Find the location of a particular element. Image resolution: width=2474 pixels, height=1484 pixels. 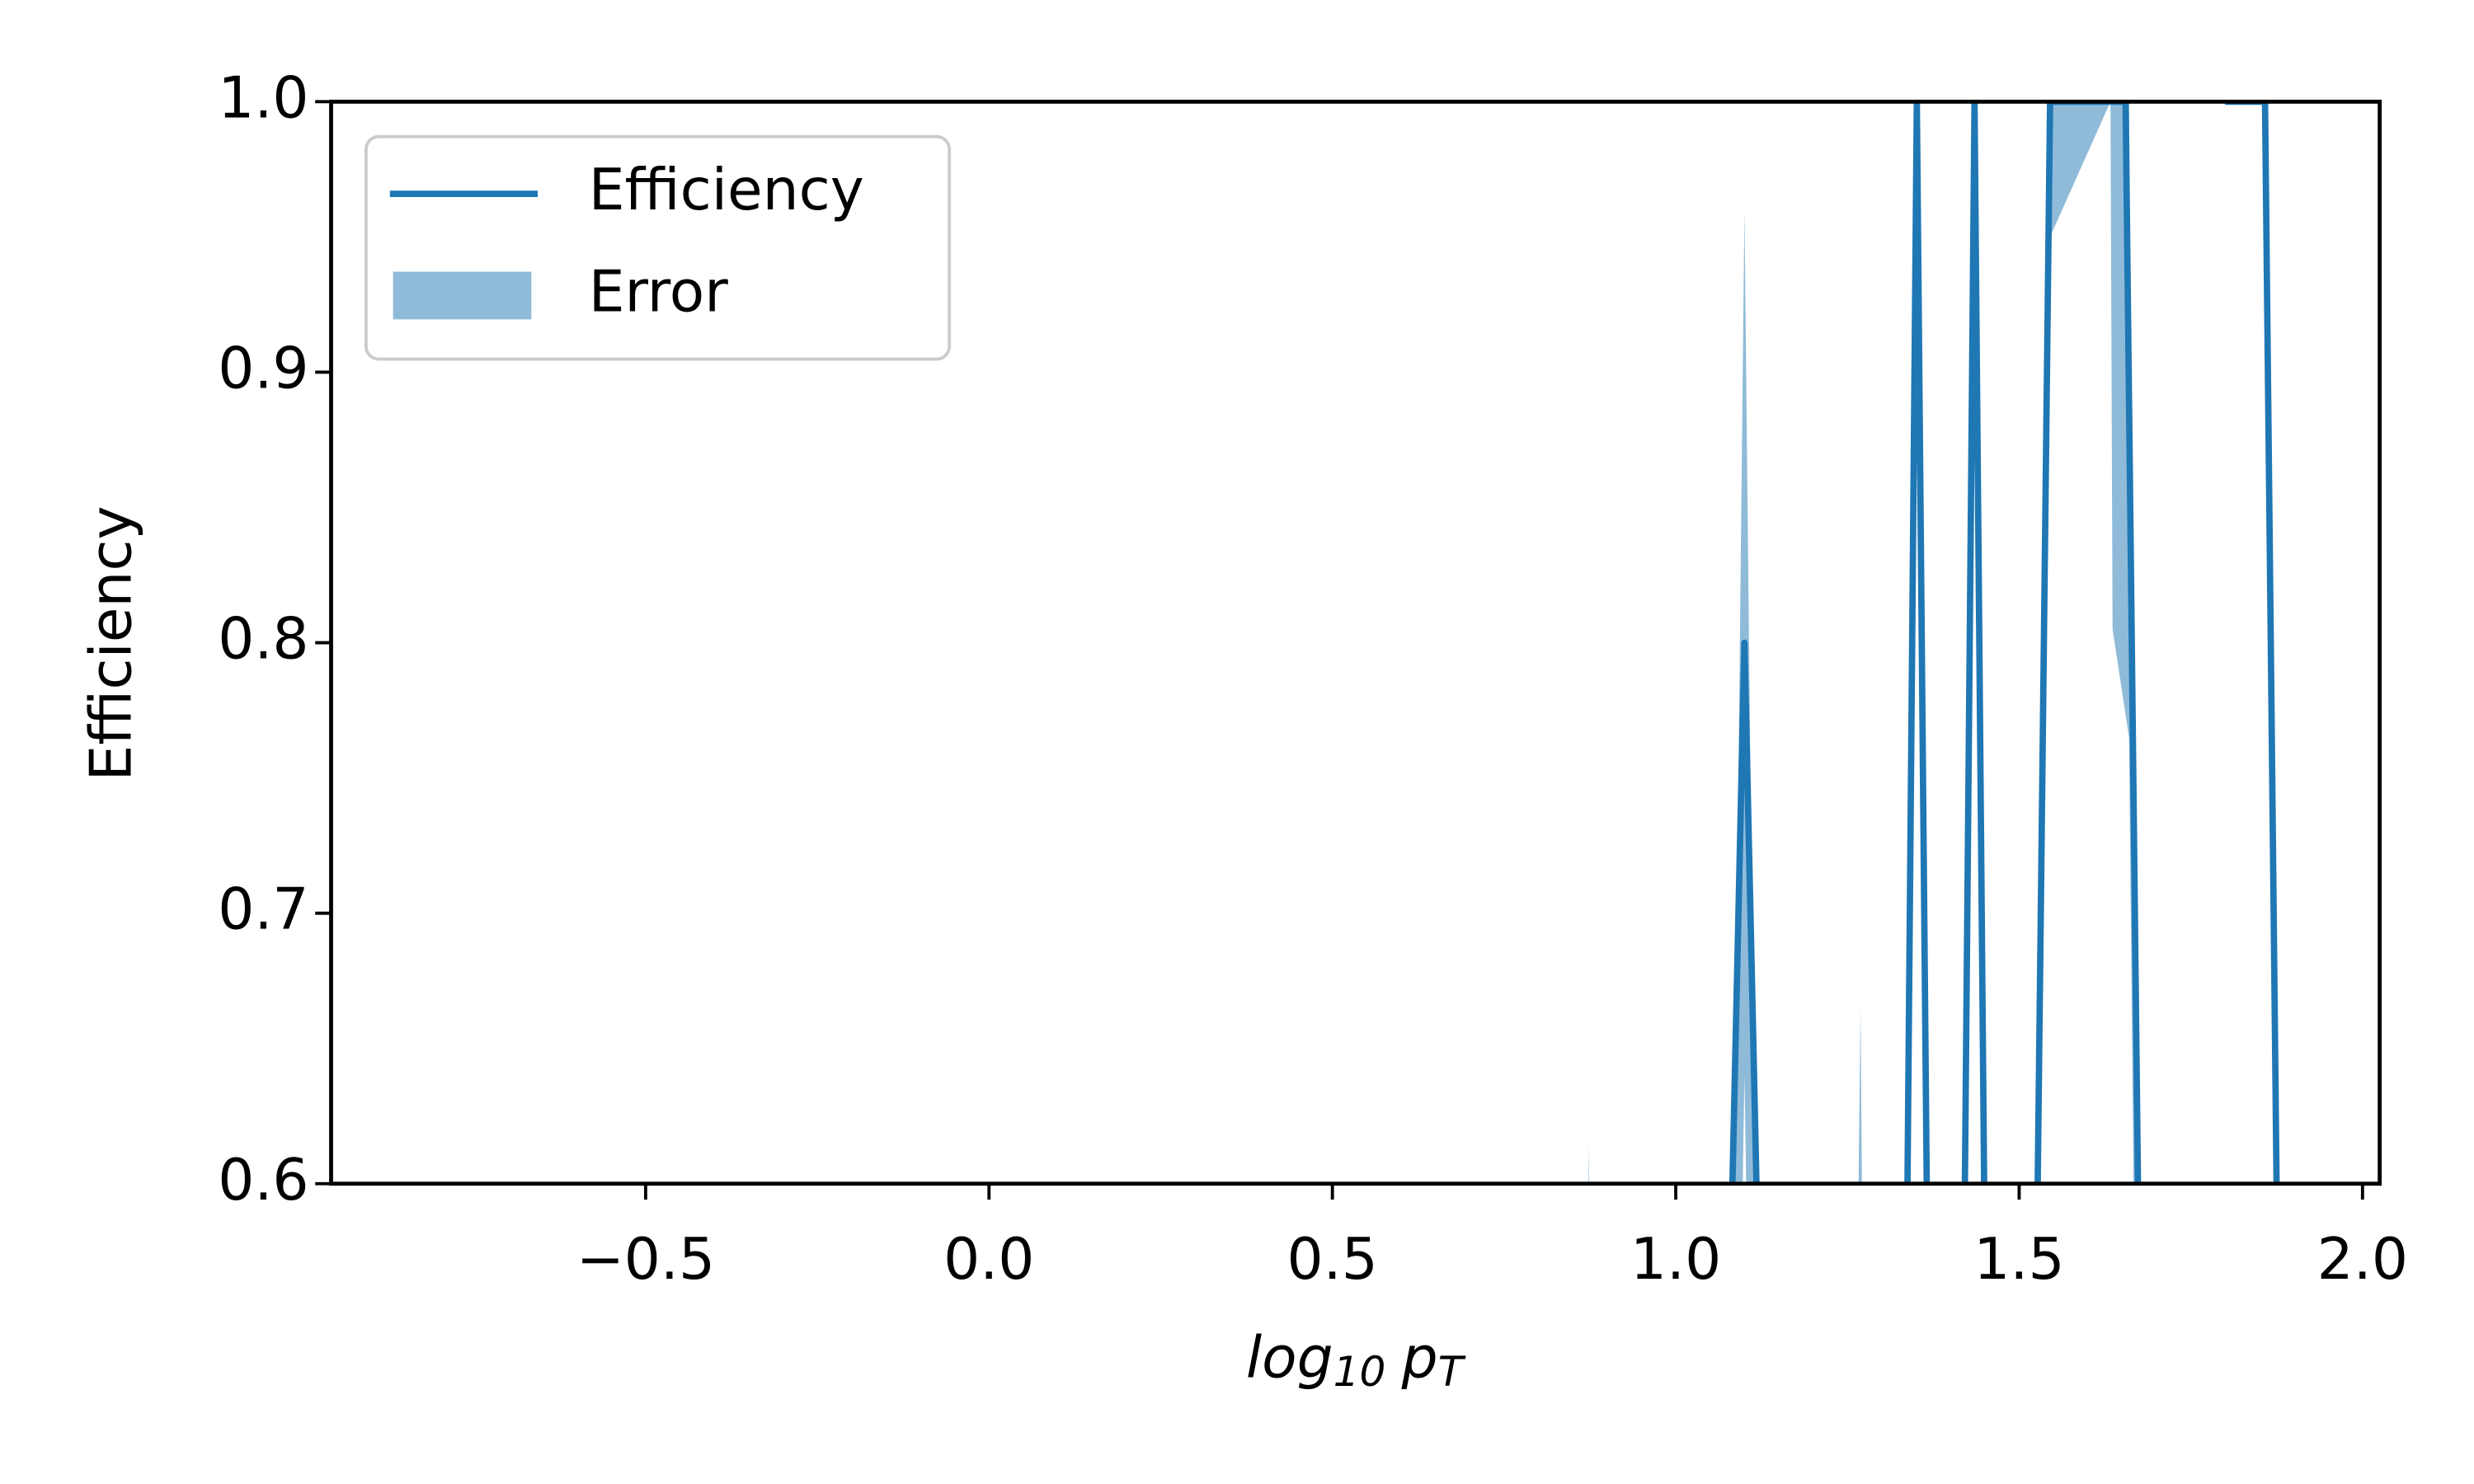

x-tick-label: 1.0 is located at coordinates (1675, 1260).